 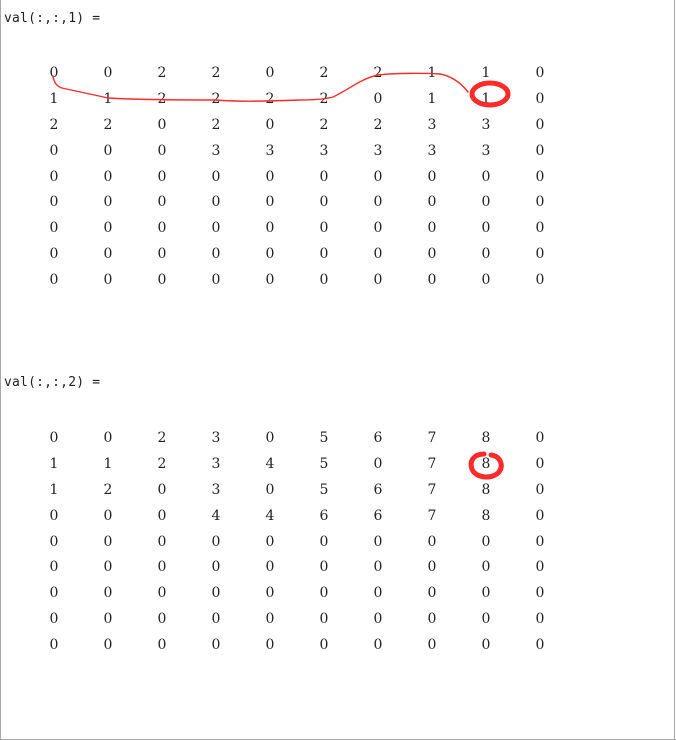 What do you see at coordinates (378, 489) in the screenshot?
I see `matrix-cell: 6` at bounding box center [378, 489].